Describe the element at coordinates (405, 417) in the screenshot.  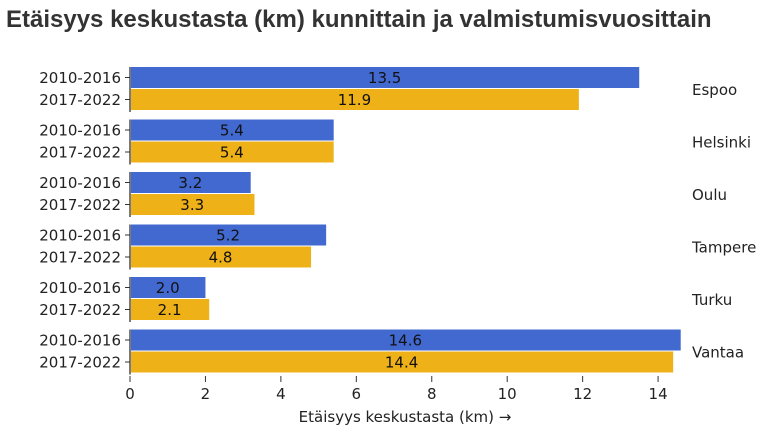
I see `x-axis-label: Etäisyys keskustasta (km) →` at that location.